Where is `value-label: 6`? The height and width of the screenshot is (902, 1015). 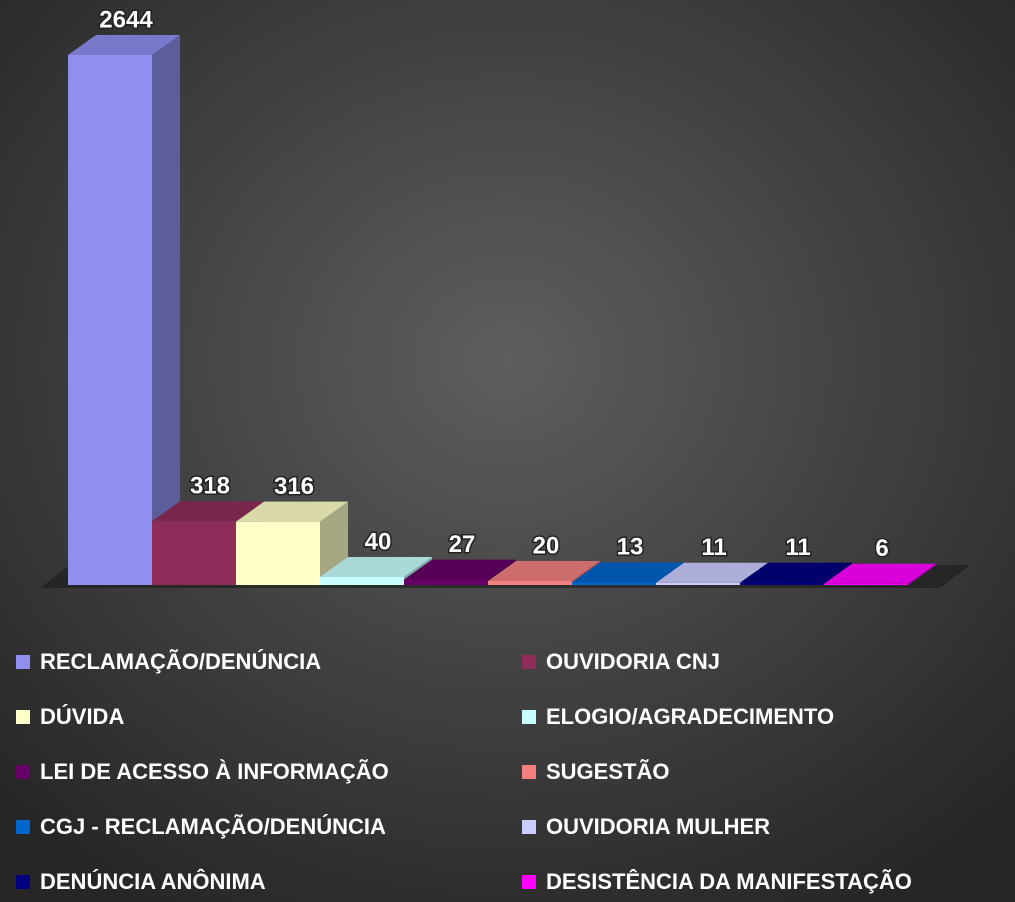
value-label: 6 is located at coordinates (881, 548).